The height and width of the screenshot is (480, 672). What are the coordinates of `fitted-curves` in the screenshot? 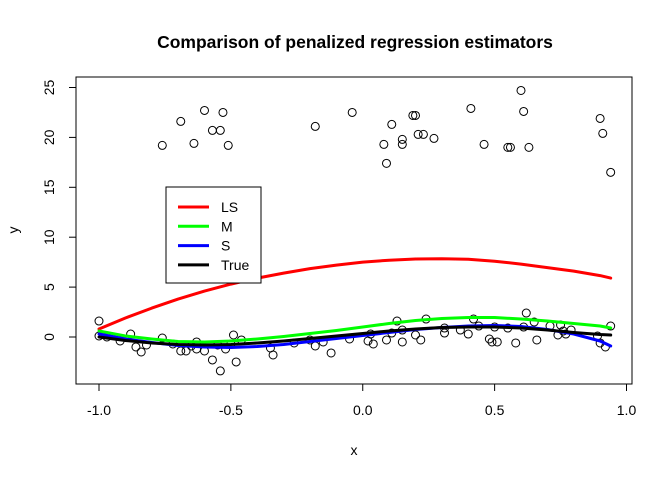 It's located at (355, 303).